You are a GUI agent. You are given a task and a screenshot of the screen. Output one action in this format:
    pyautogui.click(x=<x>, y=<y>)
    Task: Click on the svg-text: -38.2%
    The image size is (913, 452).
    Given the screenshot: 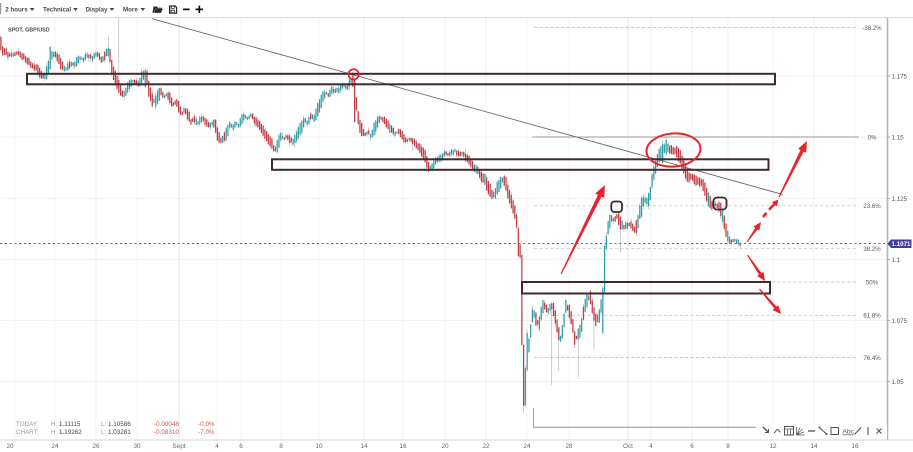 What is the action you would take?
    pyautogui.click(x=872, y=28)
    